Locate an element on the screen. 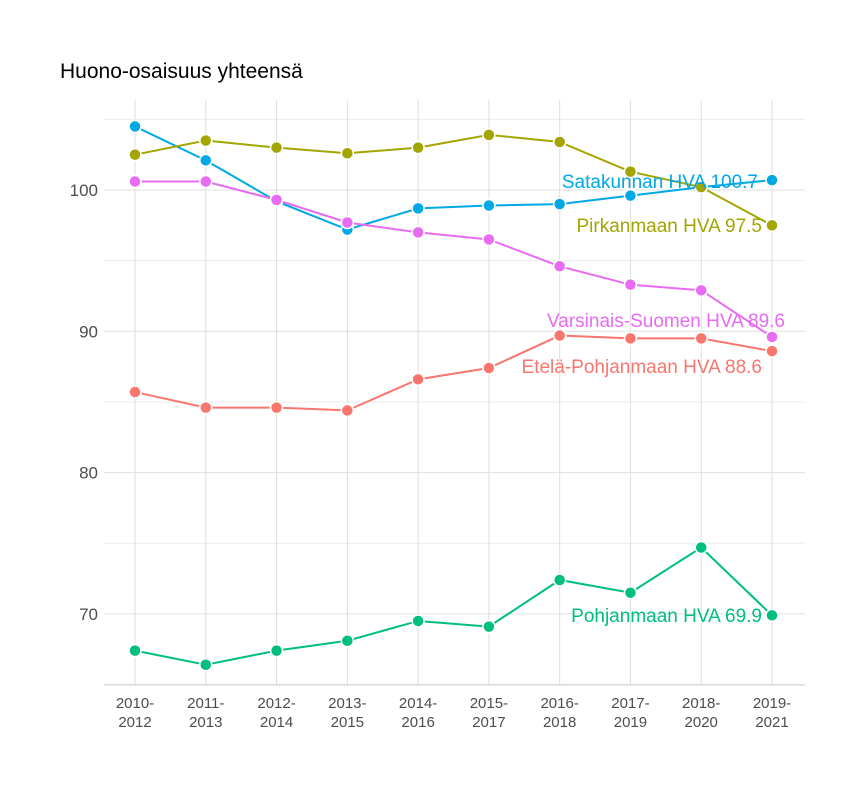 The height and width of the screenshot is (792, 864). x-tick-label: 2010- is located at coordinates (135, 703).